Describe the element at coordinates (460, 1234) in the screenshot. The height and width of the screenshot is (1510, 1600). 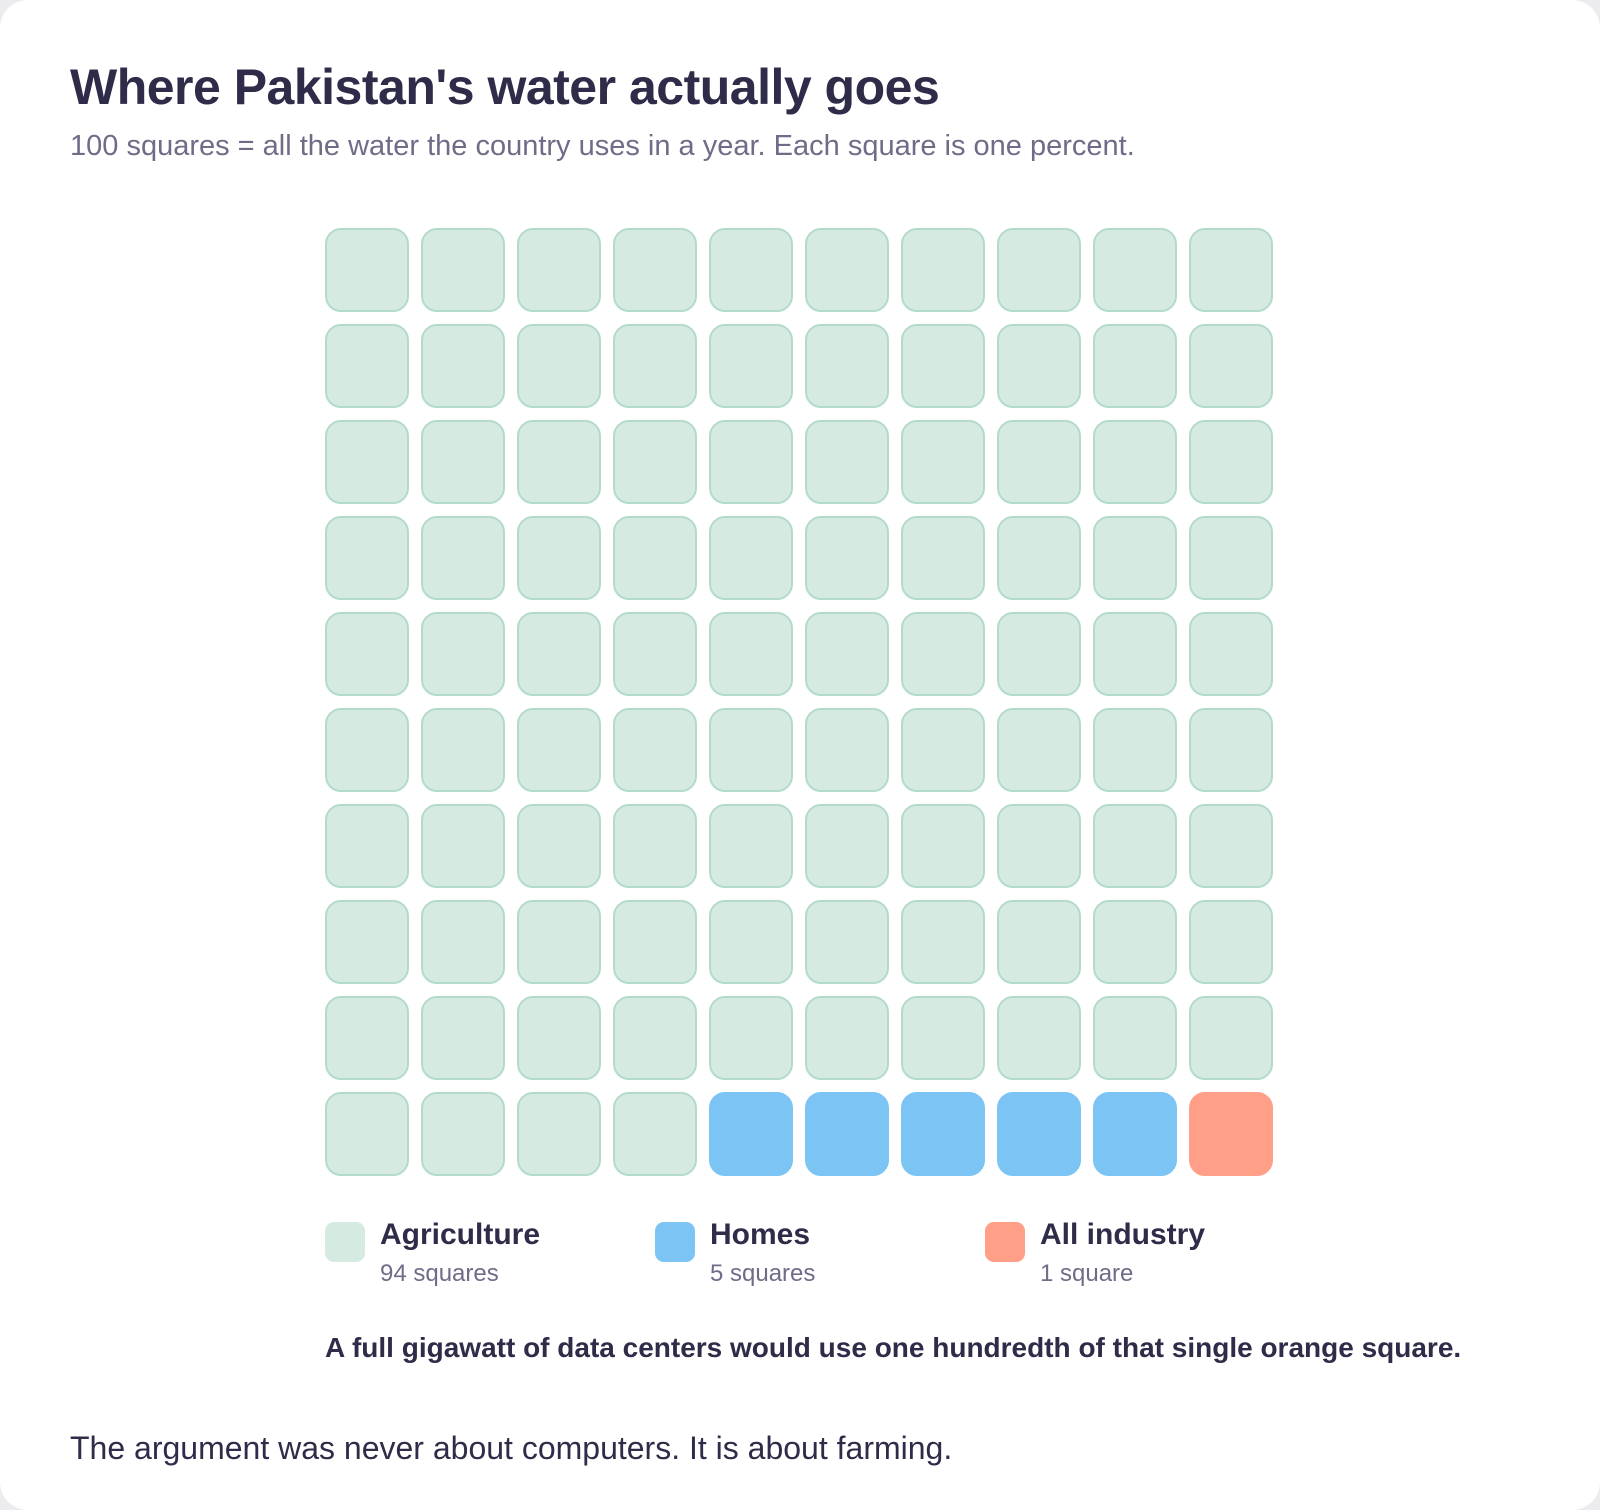
I see `legend-label-agriculture: Agriculture` at that location.